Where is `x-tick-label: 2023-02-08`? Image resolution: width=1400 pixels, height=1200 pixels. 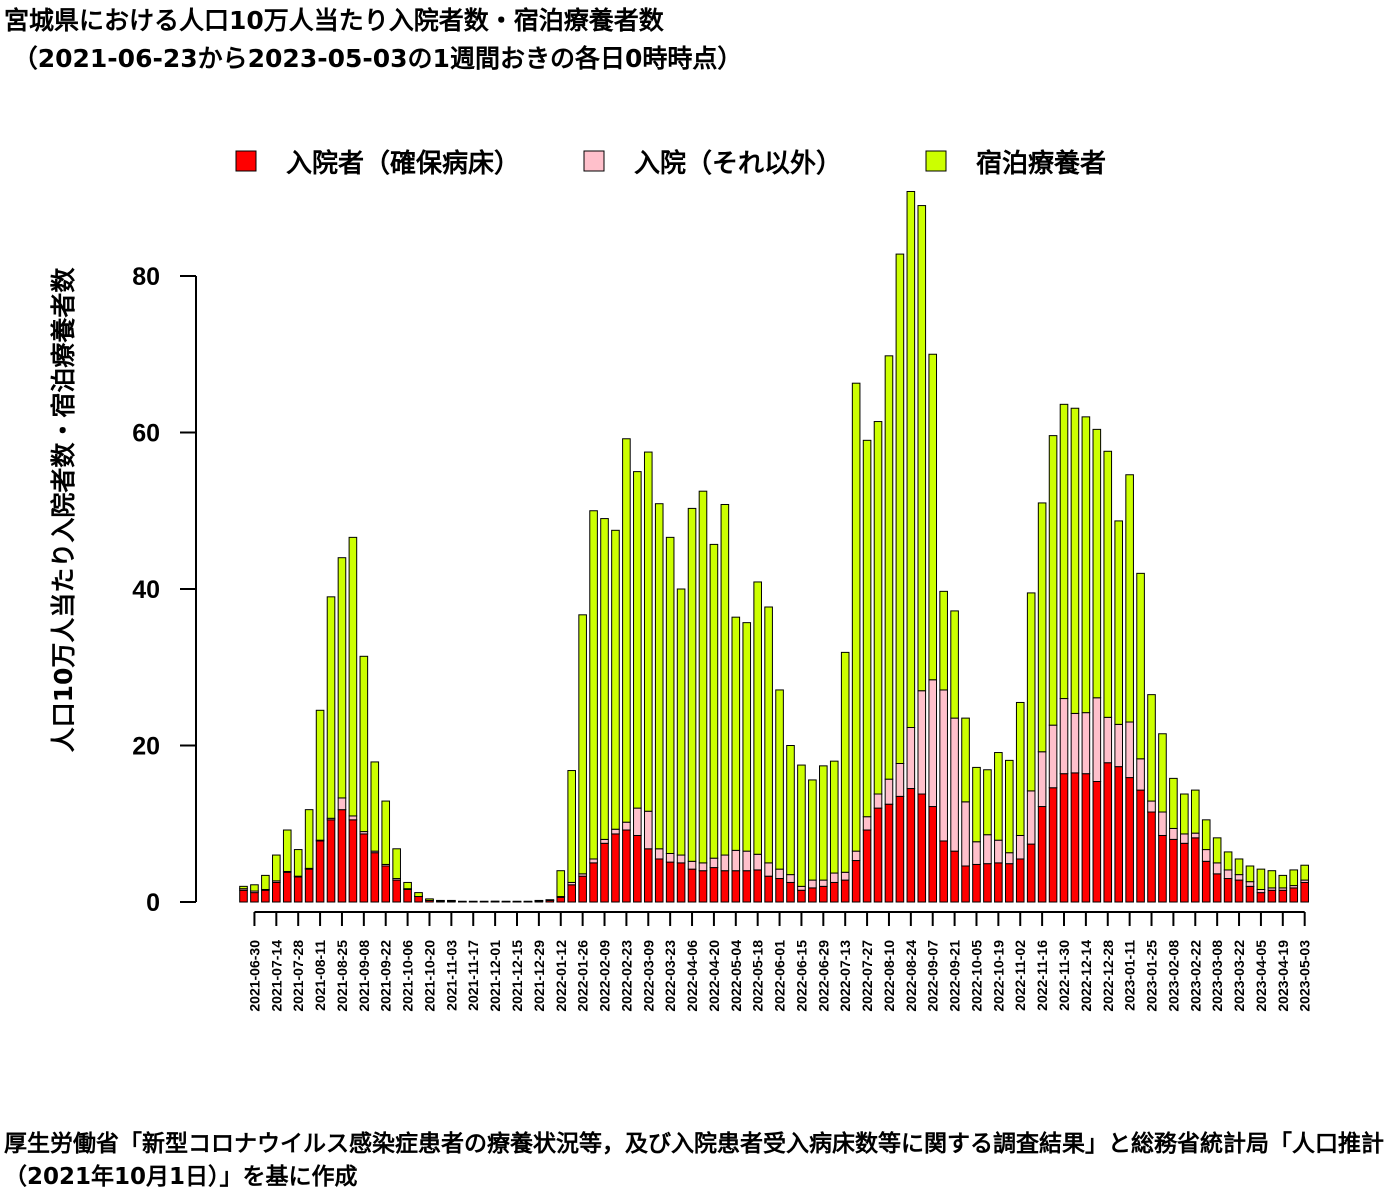
x-tick-label: 2023-02-08 is located at coordinates (1173, 976).